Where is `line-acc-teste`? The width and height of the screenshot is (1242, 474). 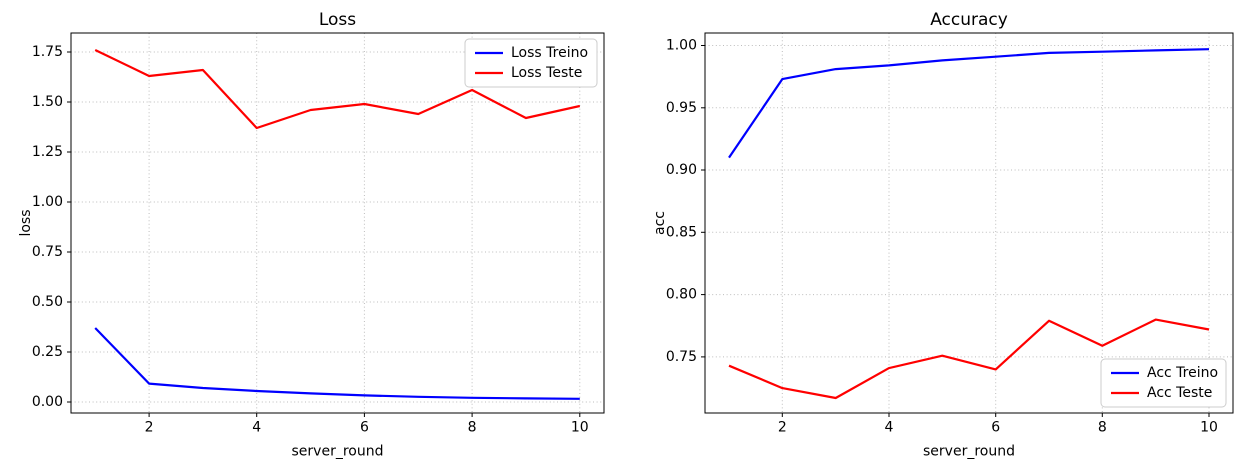 line-acc-teste is located at coordinates (969, 359).